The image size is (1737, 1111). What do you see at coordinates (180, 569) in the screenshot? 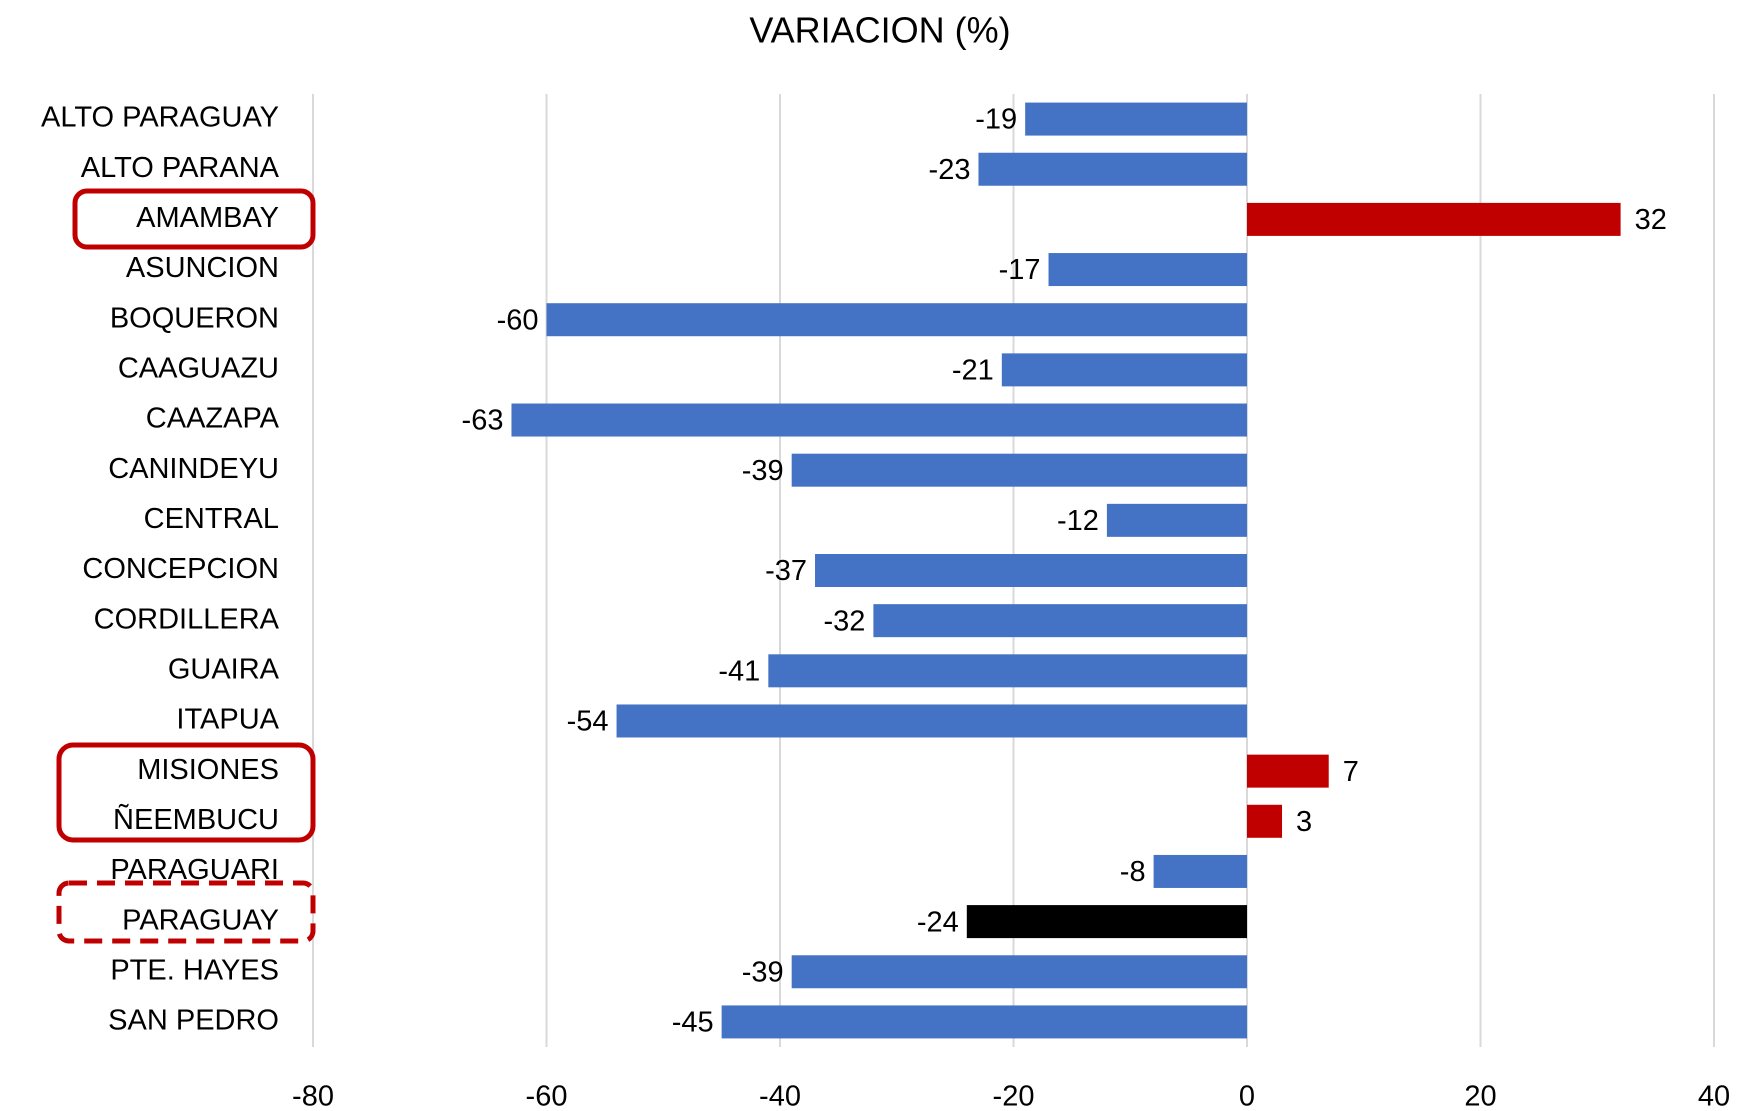
I see `y-tick-label: CONCEPCION` at bounding box center [180, 569].